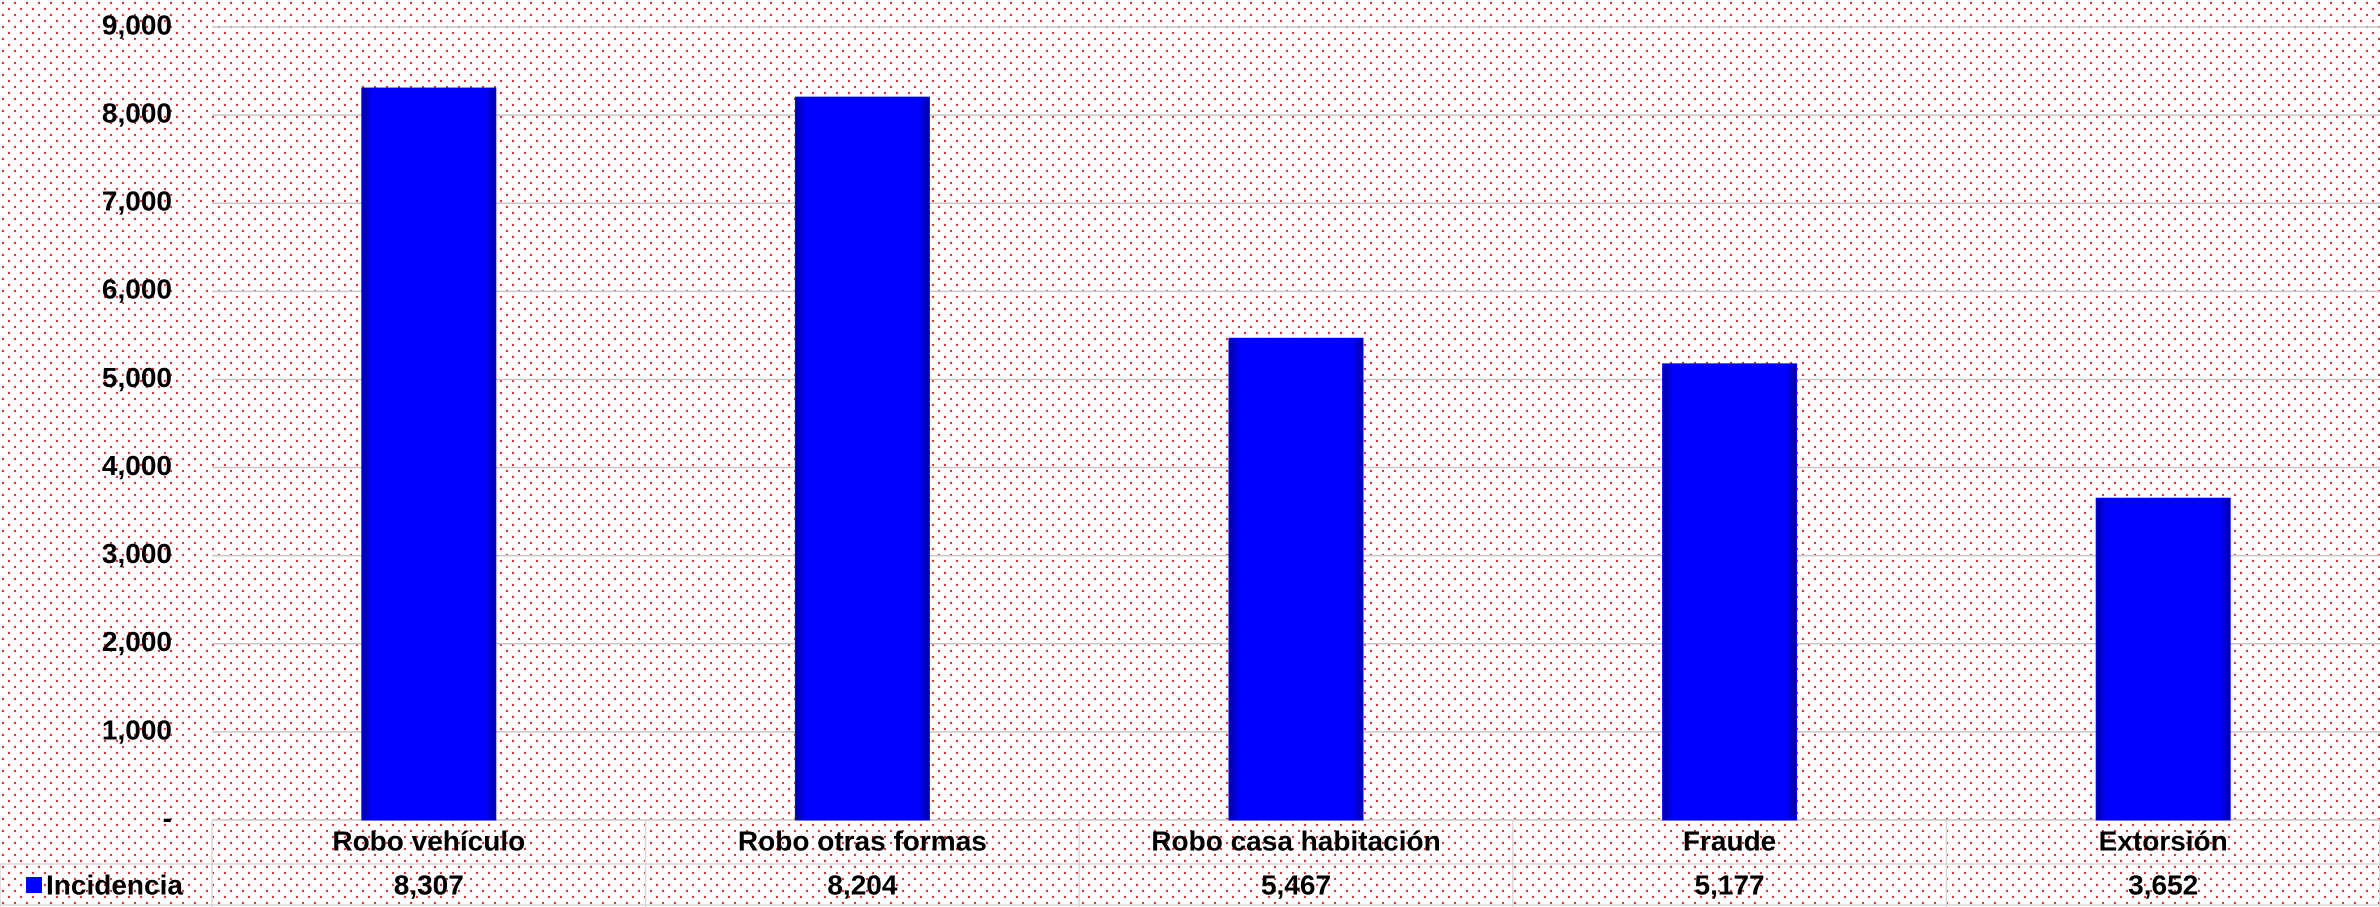 This screenshot has height=907, width=2380. Describe the element at coordinates (114, 884) in the screenshot. I see `legend-label: Incidencia` at that location.